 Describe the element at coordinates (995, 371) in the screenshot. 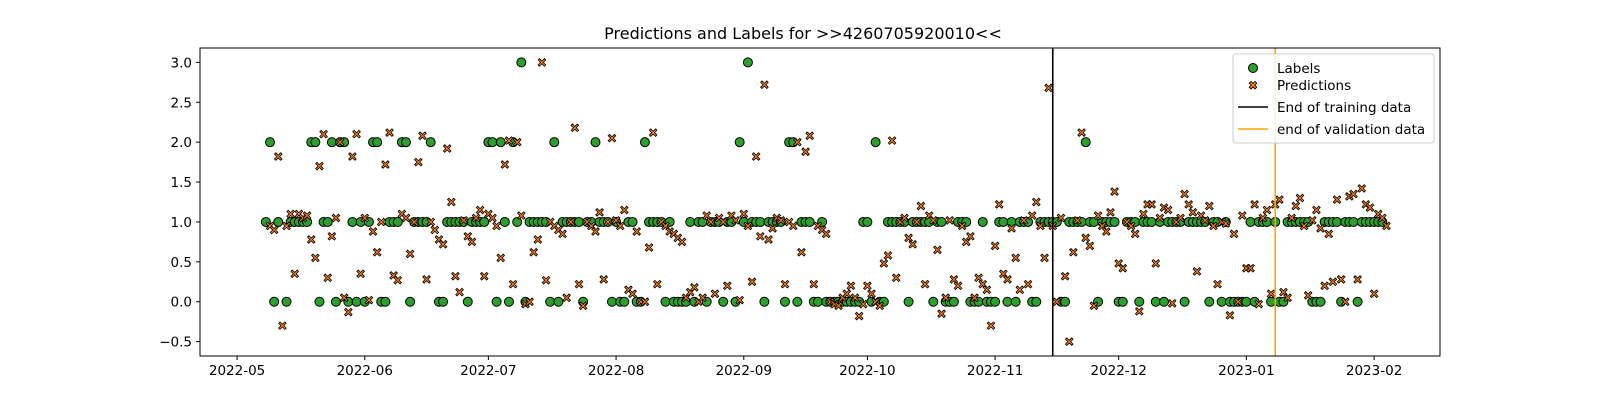

I see `x-tick-label: 2022-11` at that location.